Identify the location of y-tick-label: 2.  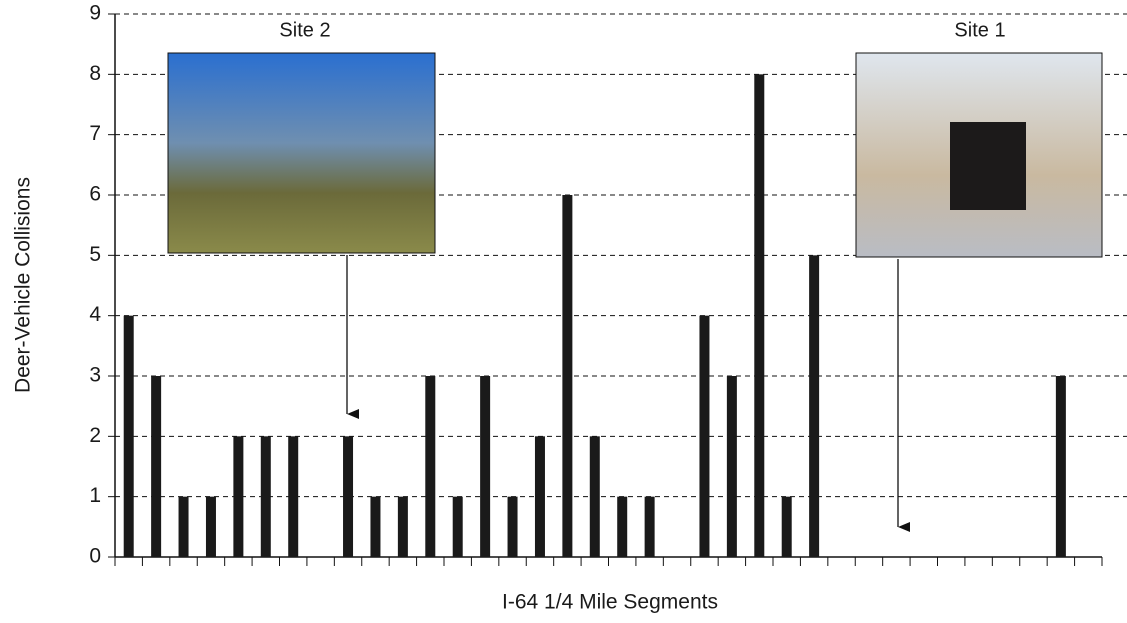
(95, 435).